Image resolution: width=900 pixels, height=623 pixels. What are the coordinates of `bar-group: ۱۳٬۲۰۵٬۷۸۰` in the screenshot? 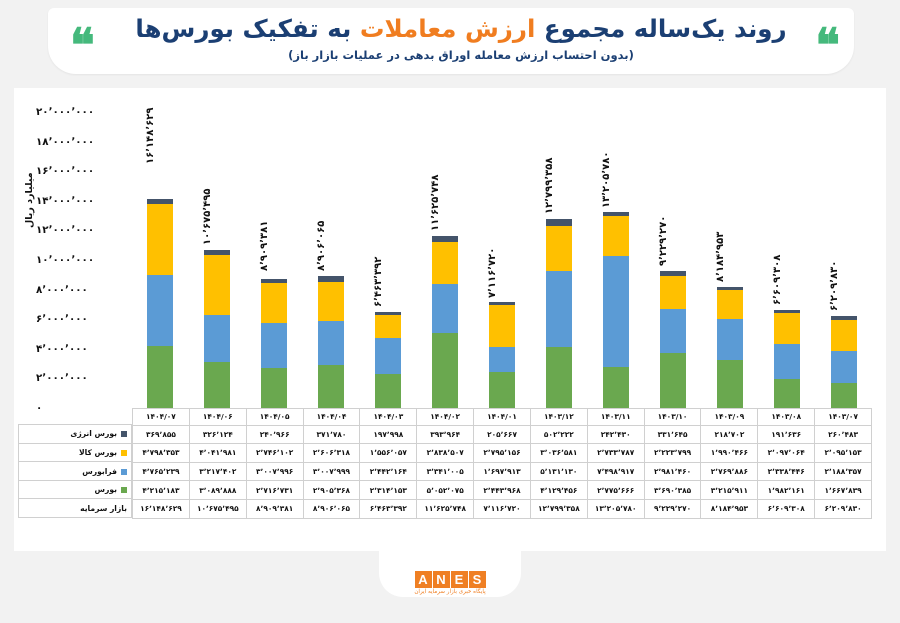 It's located at (616, 260).